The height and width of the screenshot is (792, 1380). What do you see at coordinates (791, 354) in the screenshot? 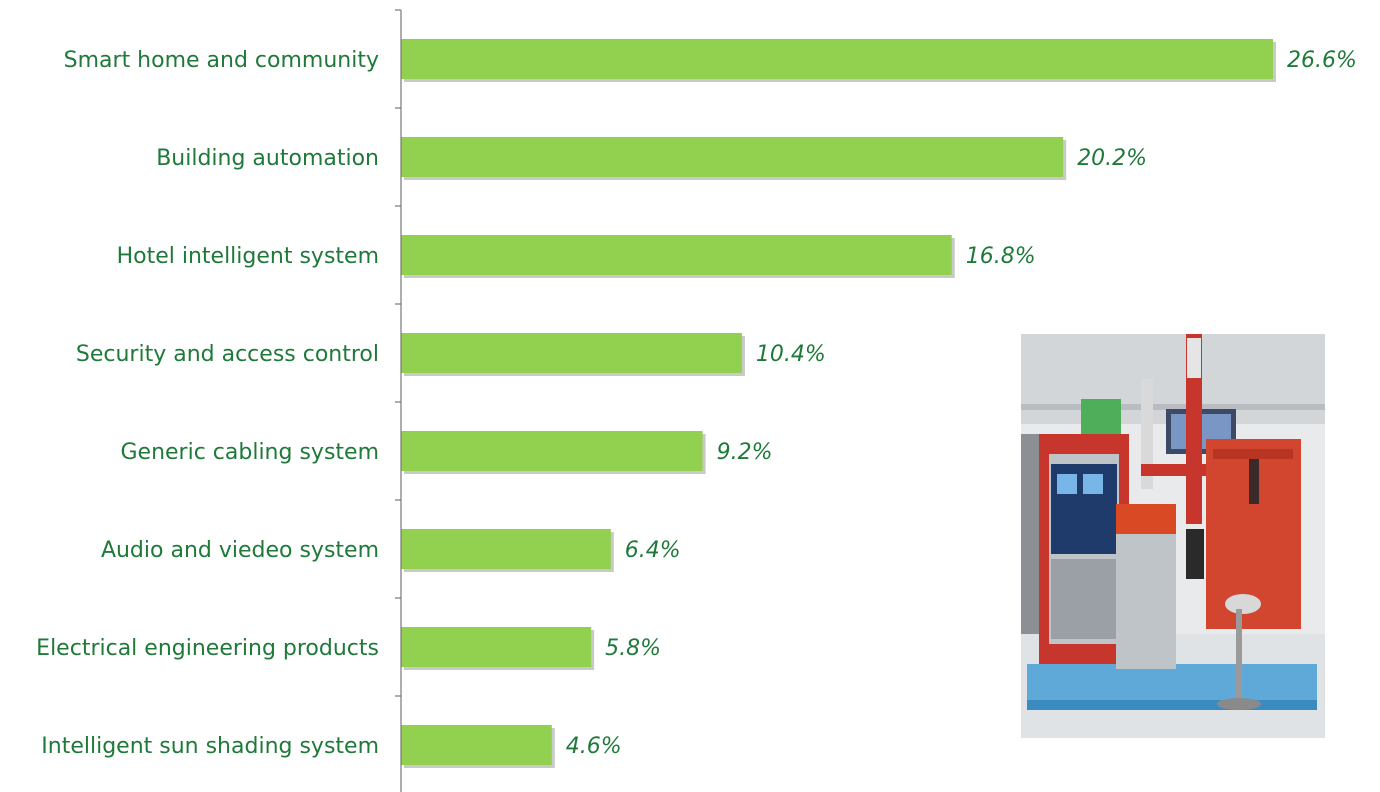
I see `value-label: 10.4%` at bounding box center [791, 354].